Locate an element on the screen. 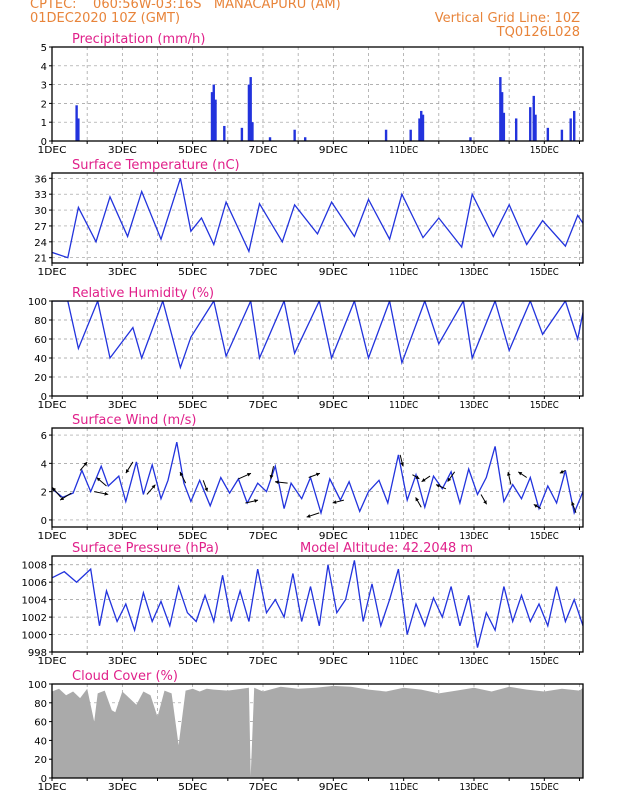  y-tick-label: 30 is located at coordinates (40, 211).